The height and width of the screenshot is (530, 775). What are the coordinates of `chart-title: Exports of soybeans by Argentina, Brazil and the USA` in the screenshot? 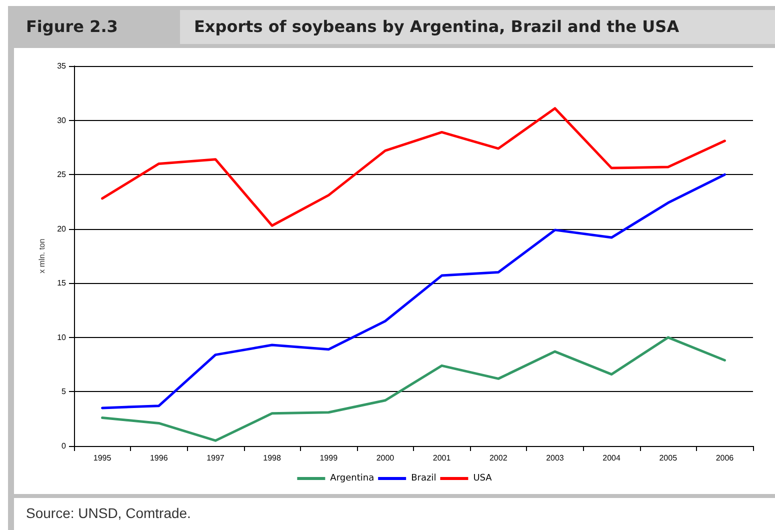 It's located at (477, 27).